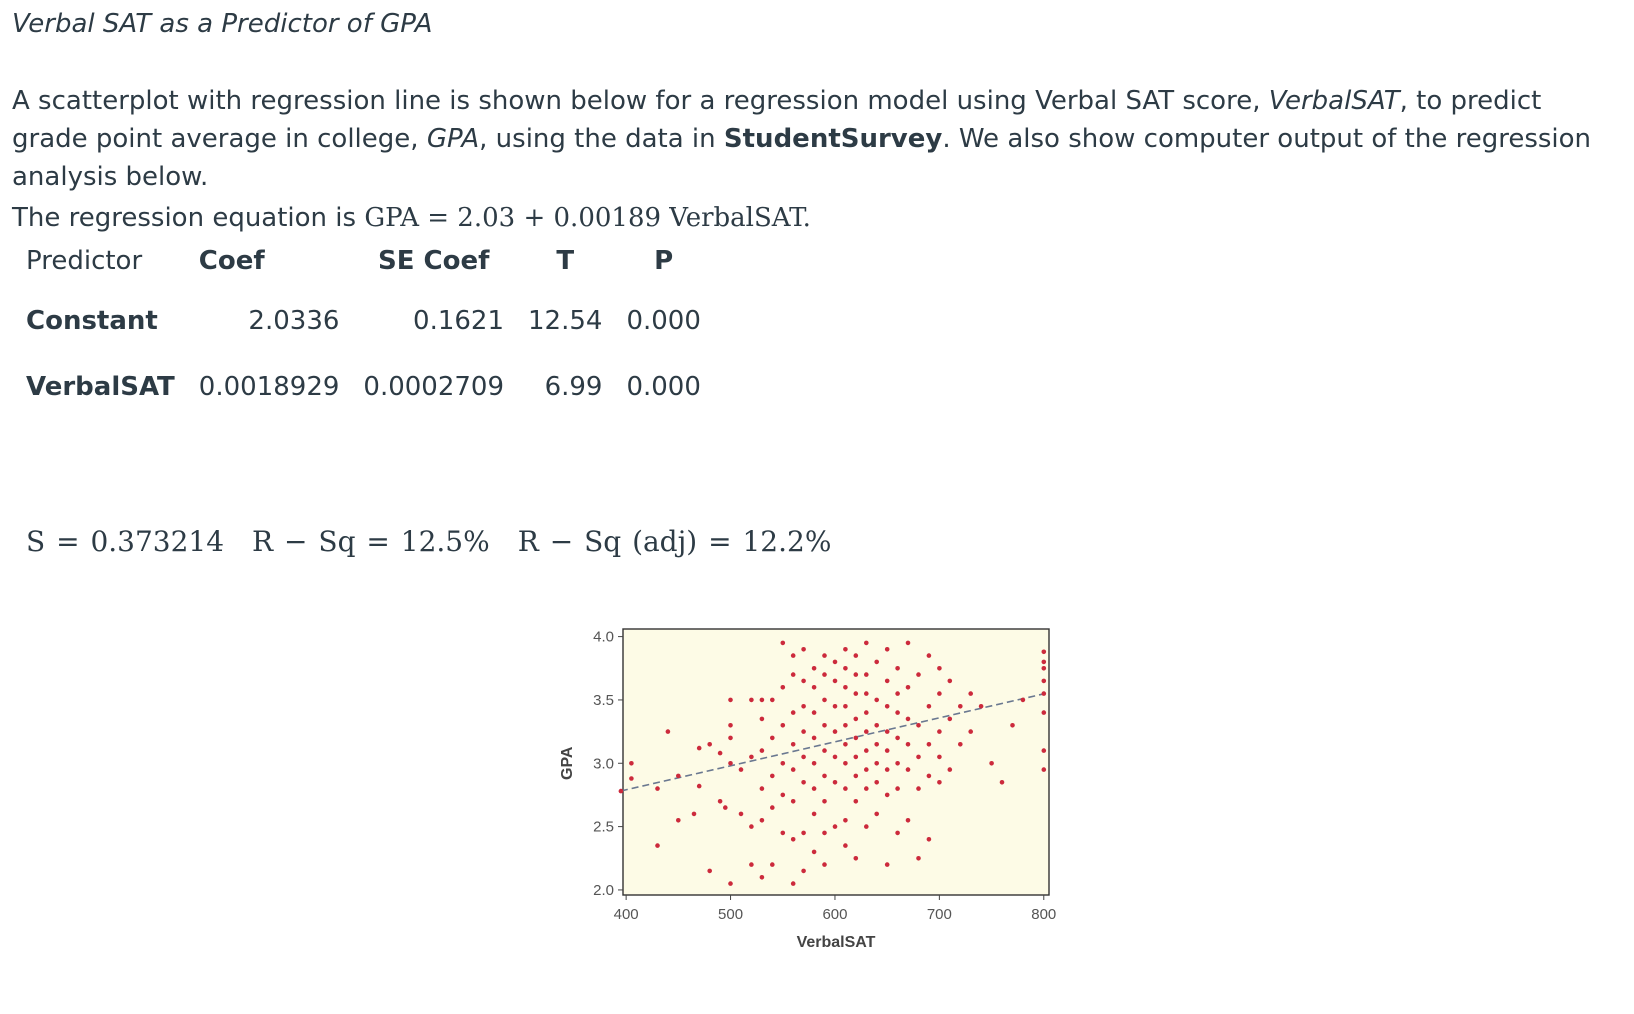 The width and height of the screenshot is (1634, 1014). Describe the element at coordinates (603, 763) in the screenshot. I see `y-tick-label: 3.0` at that location.